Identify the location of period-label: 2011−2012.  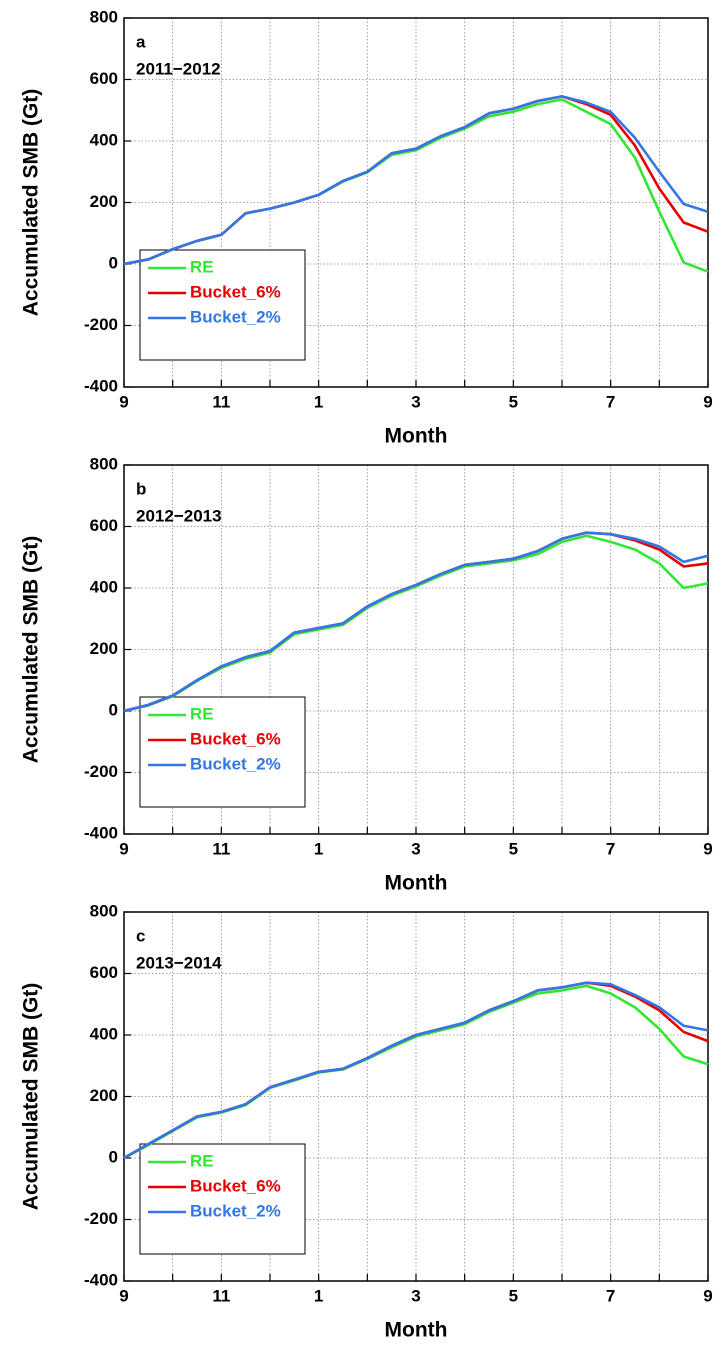
(178, 68).